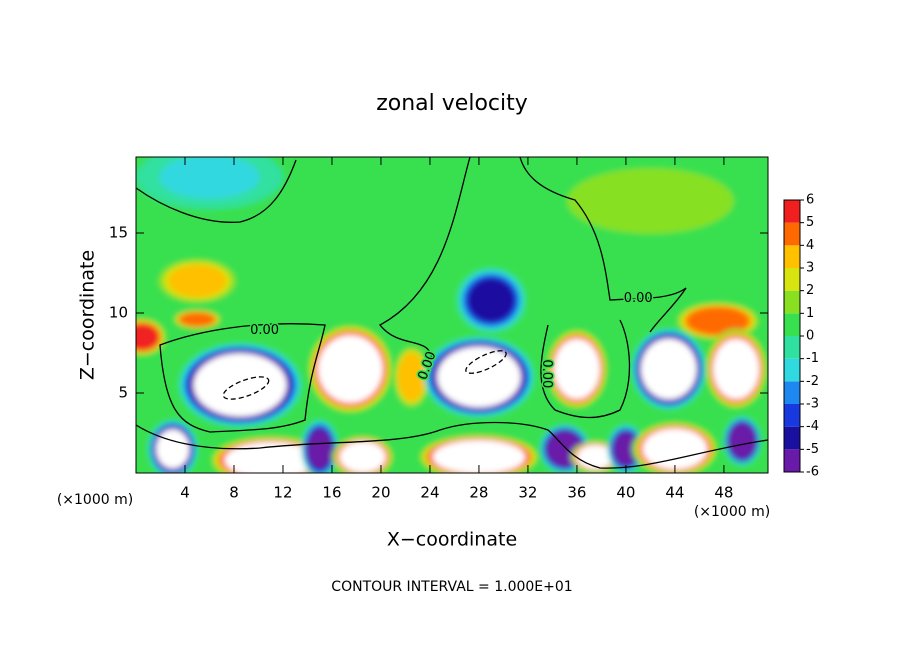 This screenshot has width=904, height=654. I want to click on x-tick-label: 4, so click(185, 493).